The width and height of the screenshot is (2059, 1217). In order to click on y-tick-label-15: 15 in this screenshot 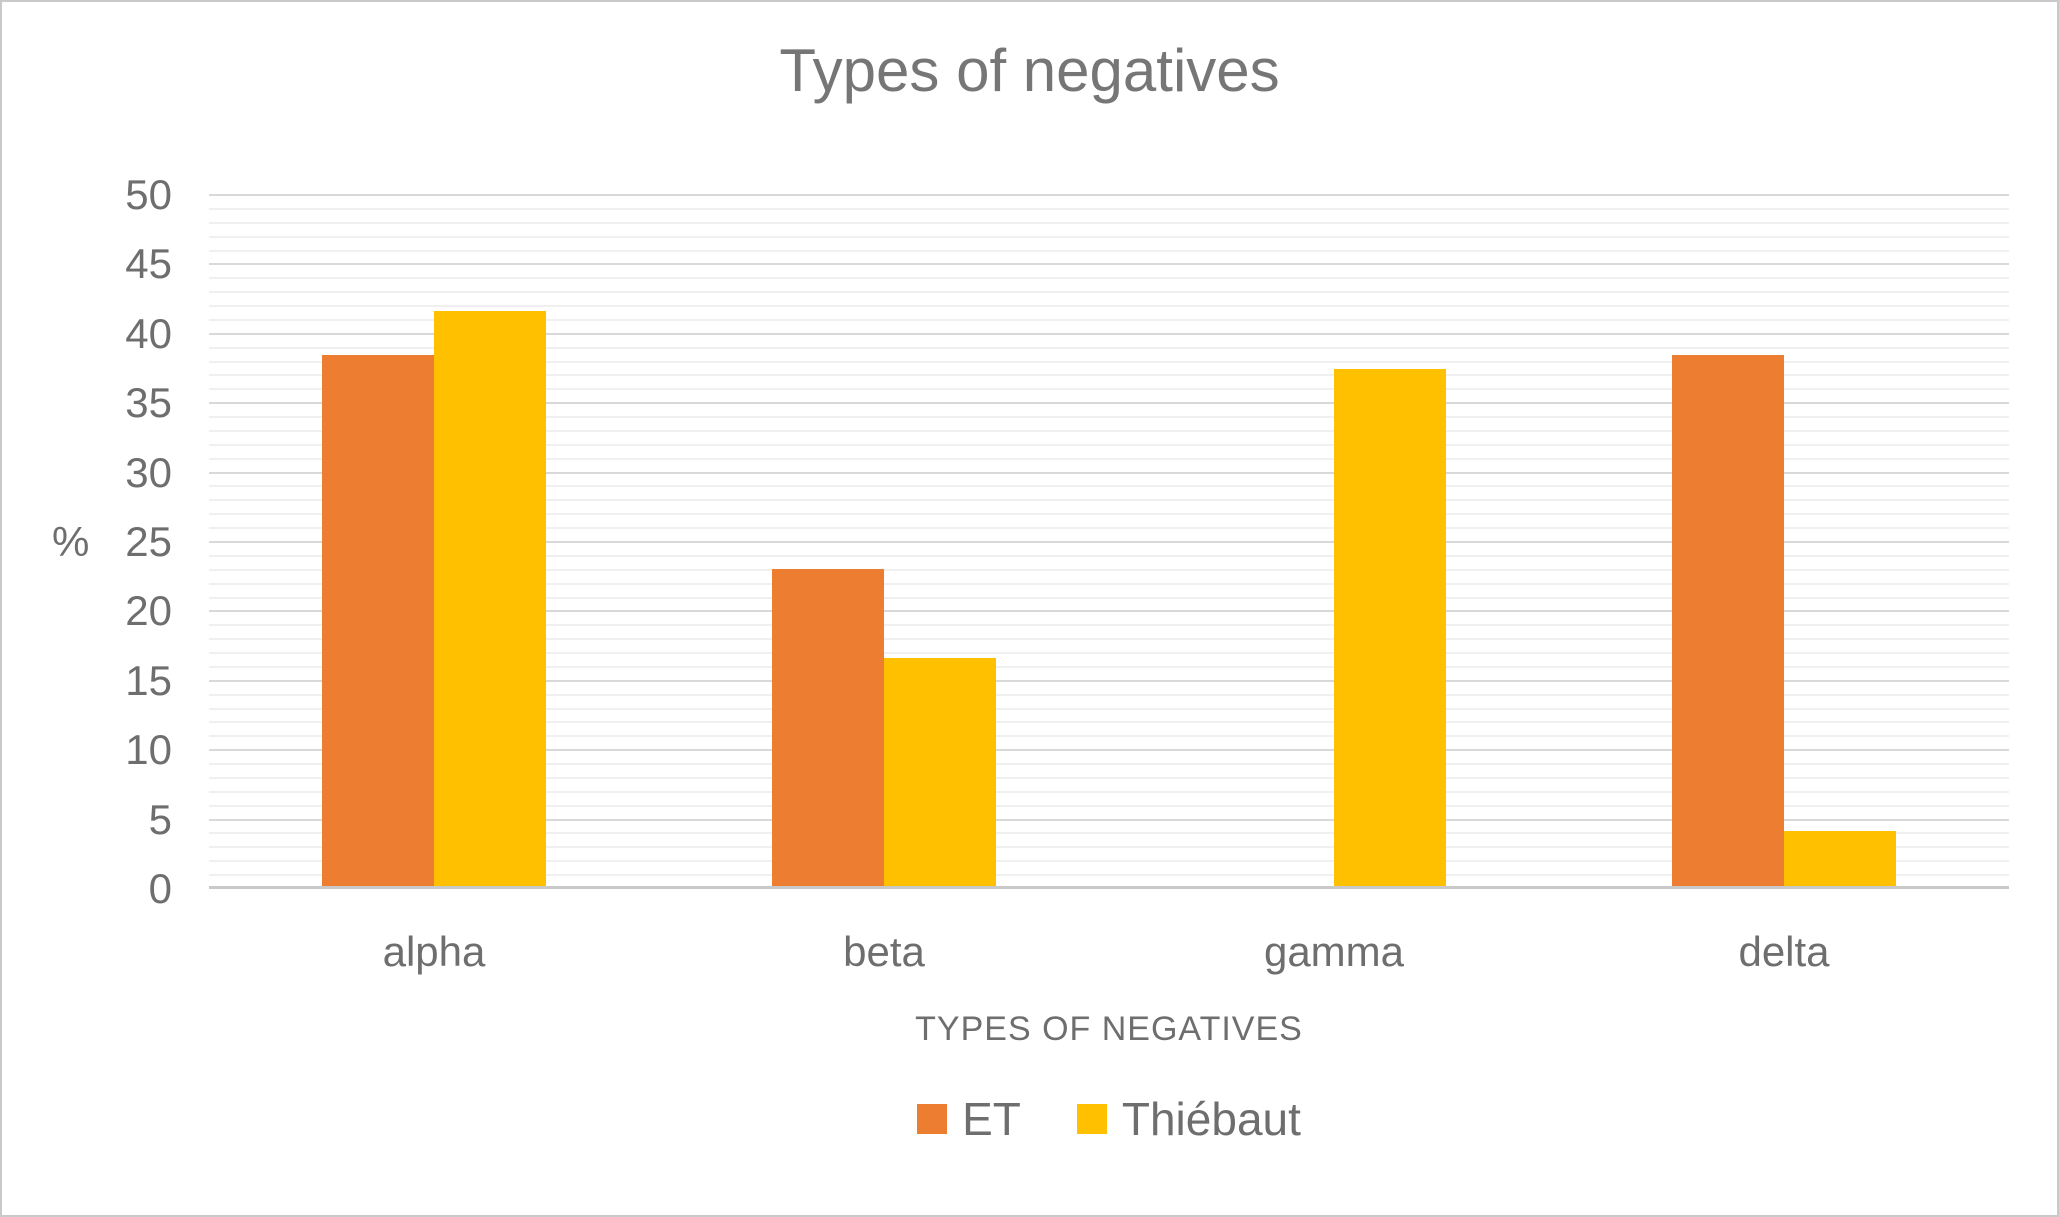, I will do `click(148, 680)`.